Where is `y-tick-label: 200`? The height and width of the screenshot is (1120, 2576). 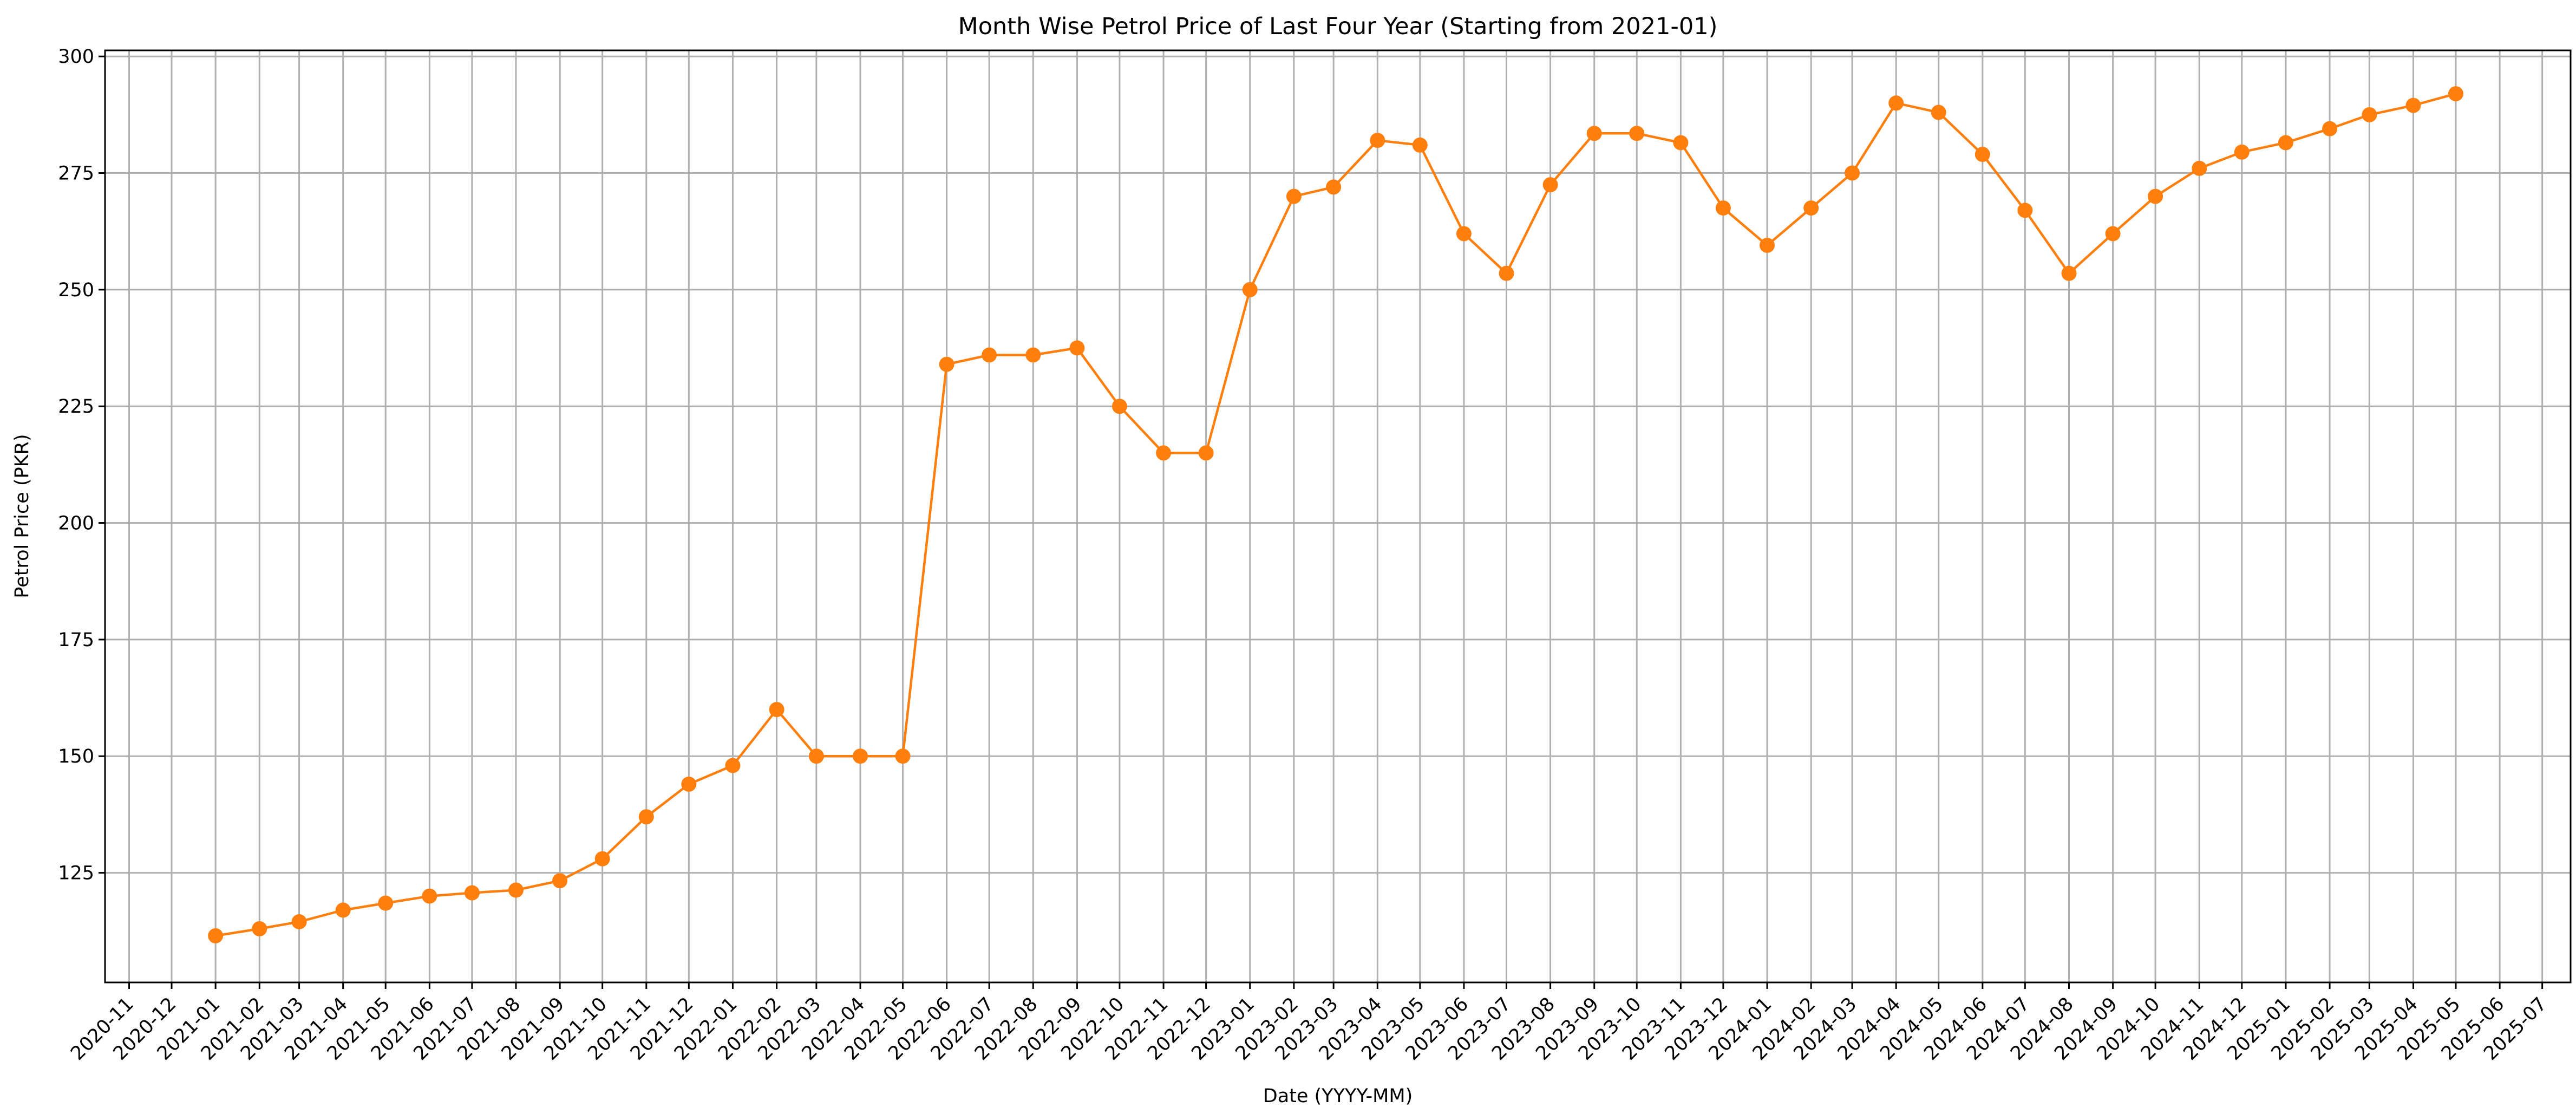
y-tick-label: 200 is located at coordinates (76, 524).